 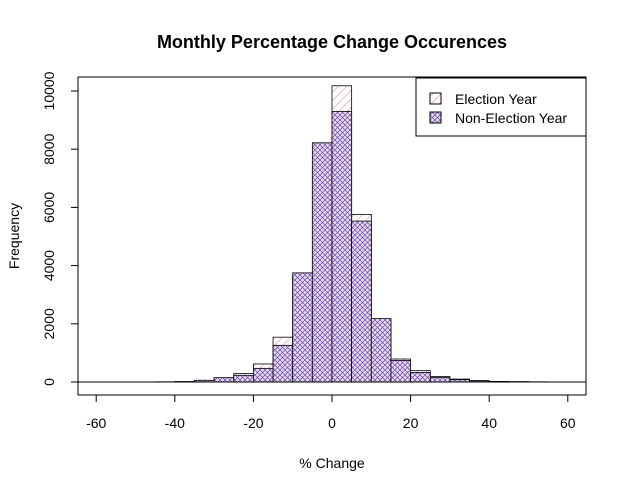 I want to click on y-tick-label: 10000, so click(x=49, y=90).